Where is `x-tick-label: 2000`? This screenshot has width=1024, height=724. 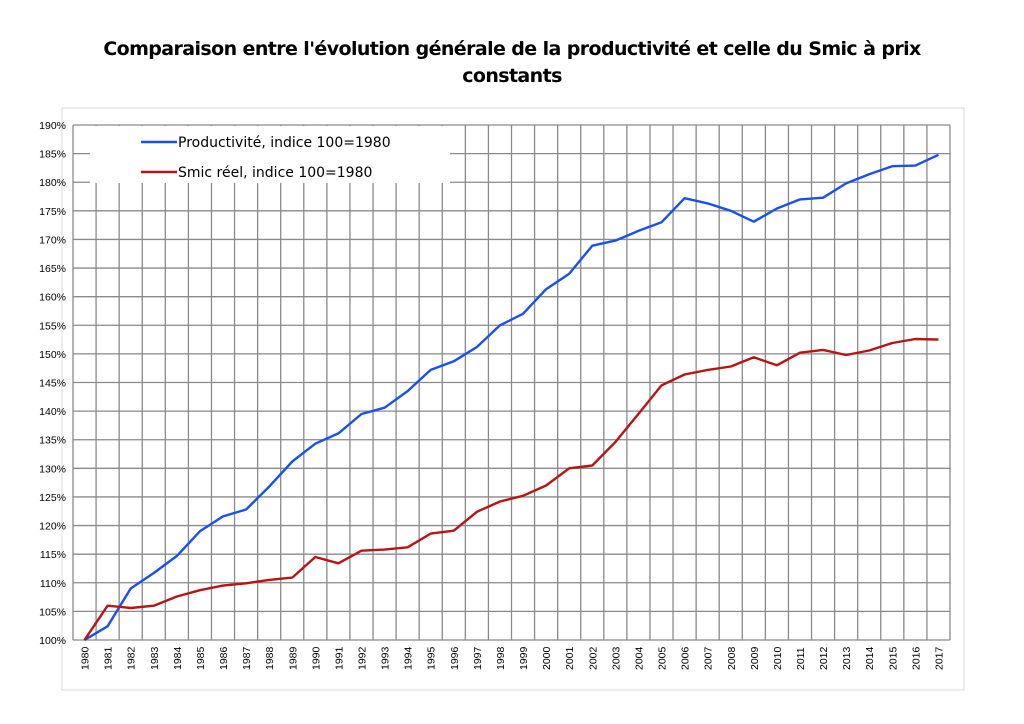 x-tick-label: 2000 is located at coordinates (547, 658).